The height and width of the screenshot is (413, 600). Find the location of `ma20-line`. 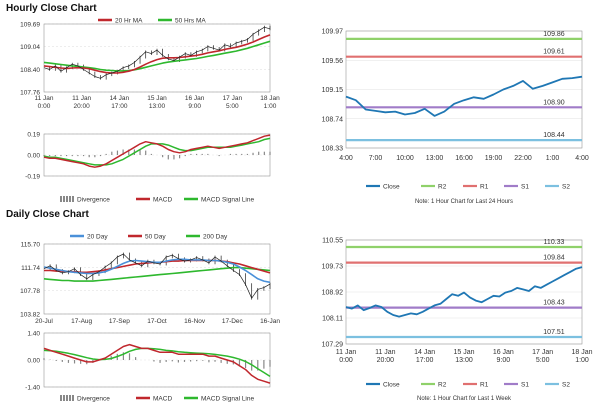

ma20-line is located at coordinates (157, 271).